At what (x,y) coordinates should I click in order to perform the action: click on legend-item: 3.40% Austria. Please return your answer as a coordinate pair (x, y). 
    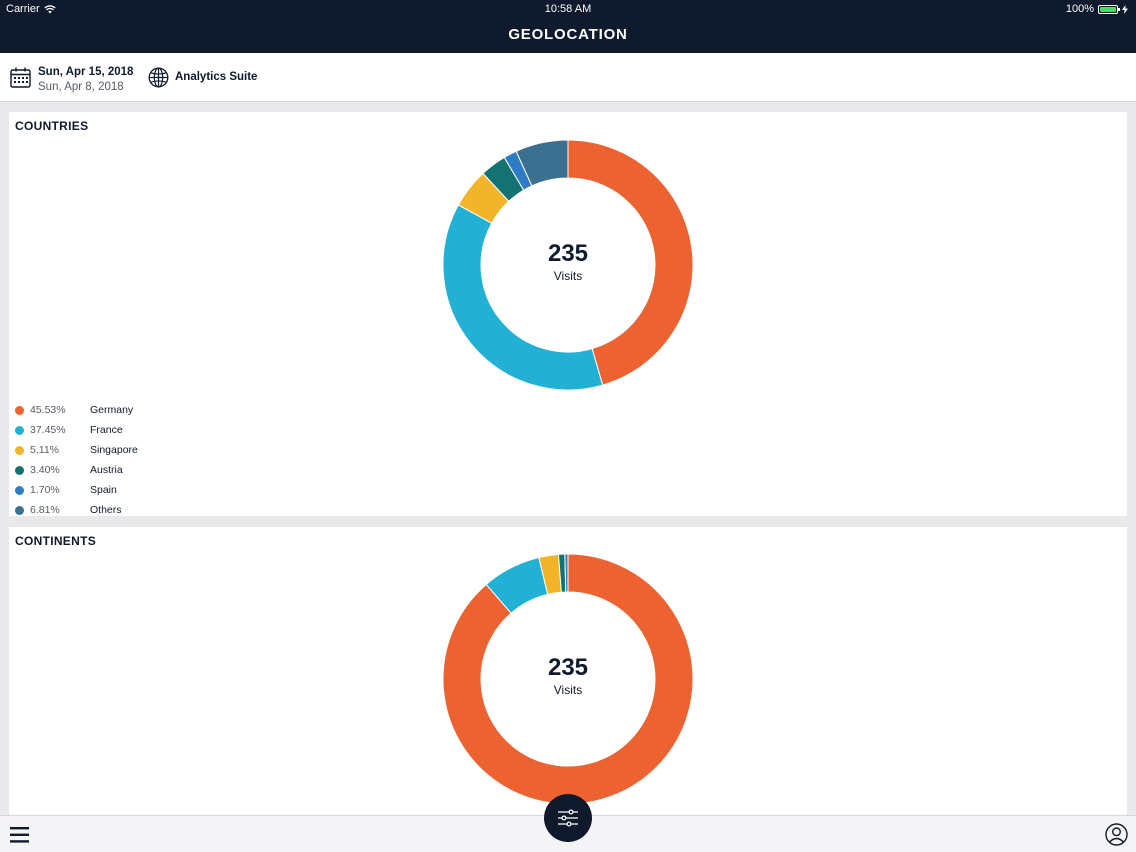
    Looking at the image, I should click on (76, 470).